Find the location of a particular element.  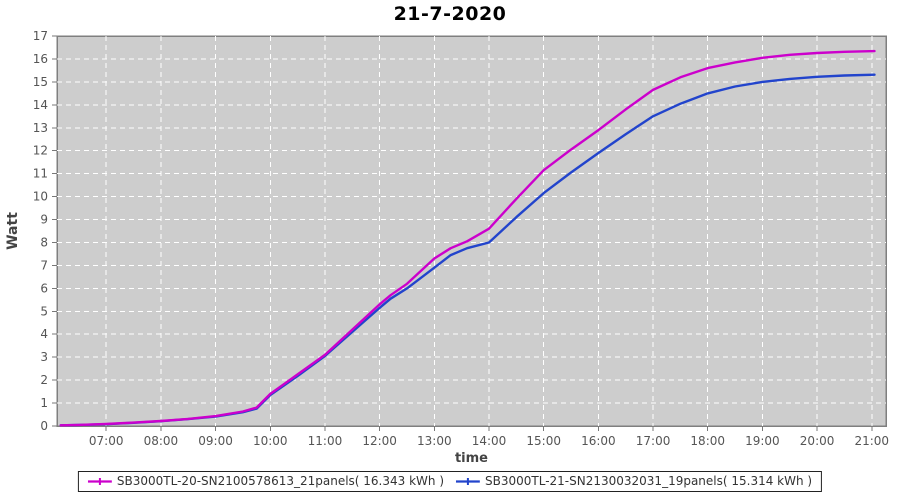

x-axis-tick-label: 12:00 is located at coordinates (379, 441).